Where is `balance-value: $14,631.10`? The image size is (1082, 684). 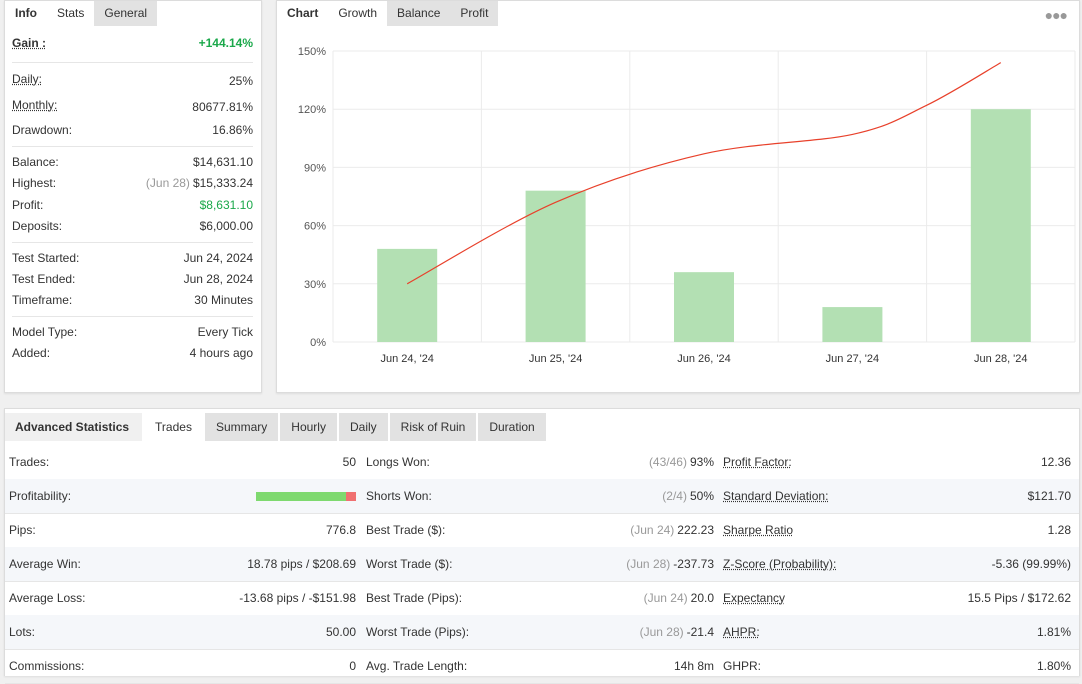 balance-value: $14,631.10 is located at coordinates (223, 162).